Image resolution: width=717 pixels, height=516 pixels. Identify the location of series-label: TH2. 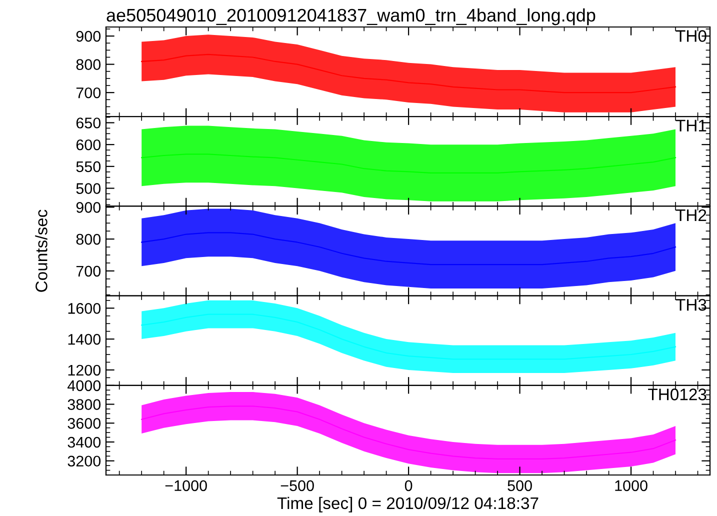
(691, 215).